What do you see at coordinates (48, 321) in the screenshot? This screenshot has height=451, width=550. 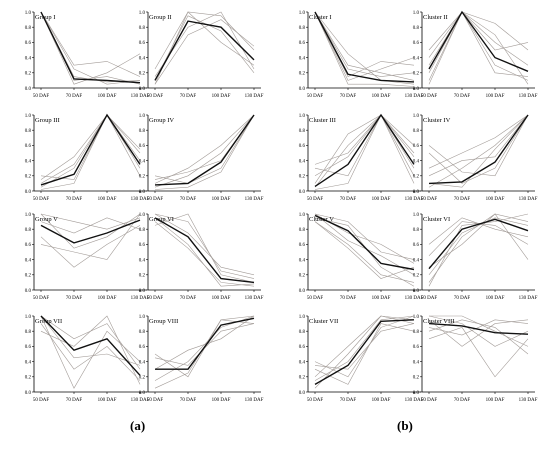 I see `panel-title: Group VII` at bounding box center [48, 321].